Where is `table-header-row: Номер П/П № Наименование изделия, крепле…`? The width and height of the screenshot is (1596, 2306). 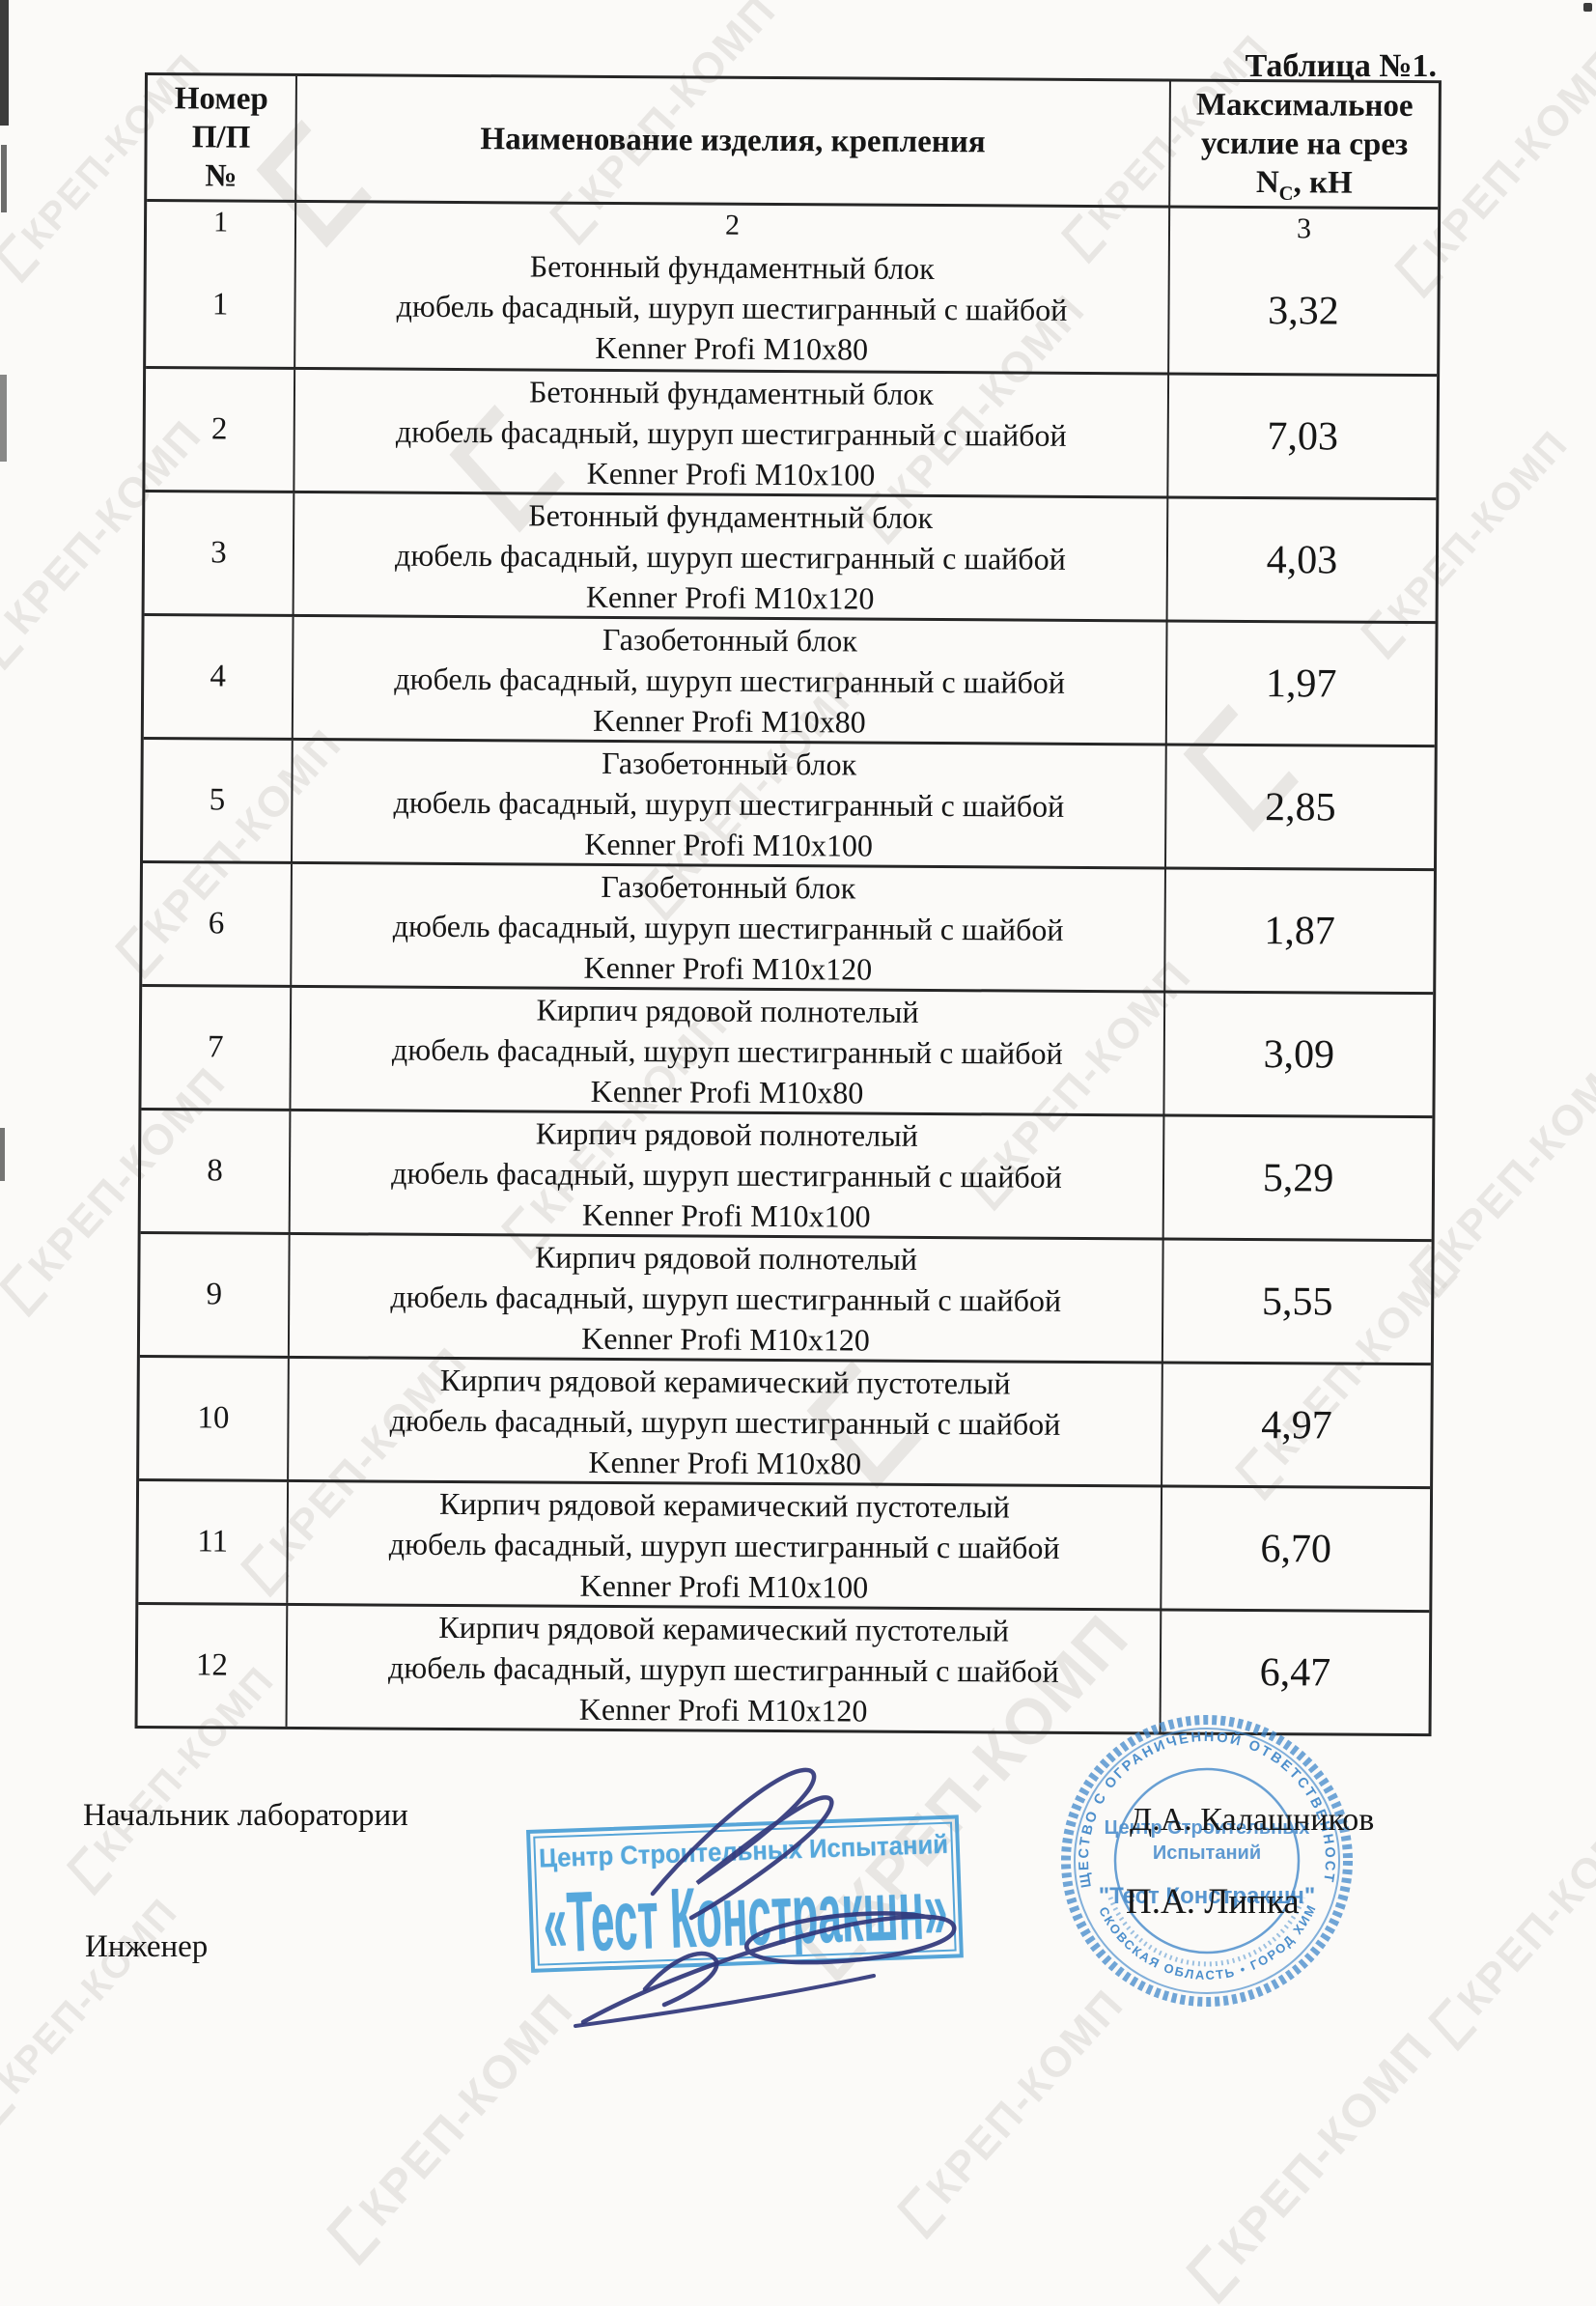 table-header-row: Номер П/П № Наименование изделия, крепле… is located at coordinates (793, 141).